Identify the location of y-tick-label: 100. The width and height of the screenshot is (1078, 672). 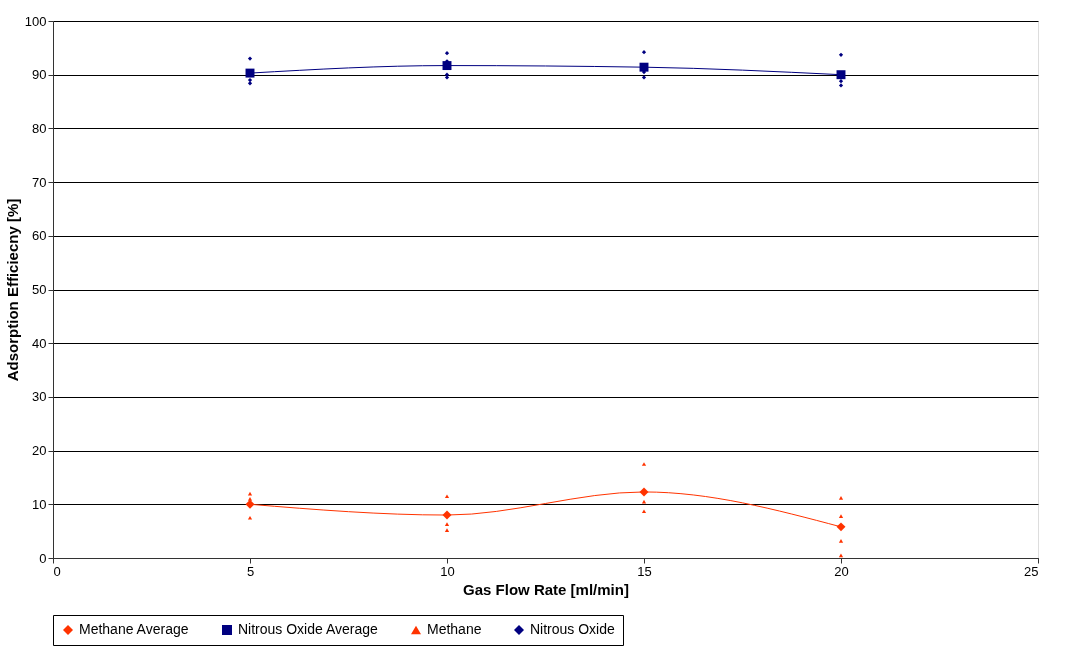
(35, 21).